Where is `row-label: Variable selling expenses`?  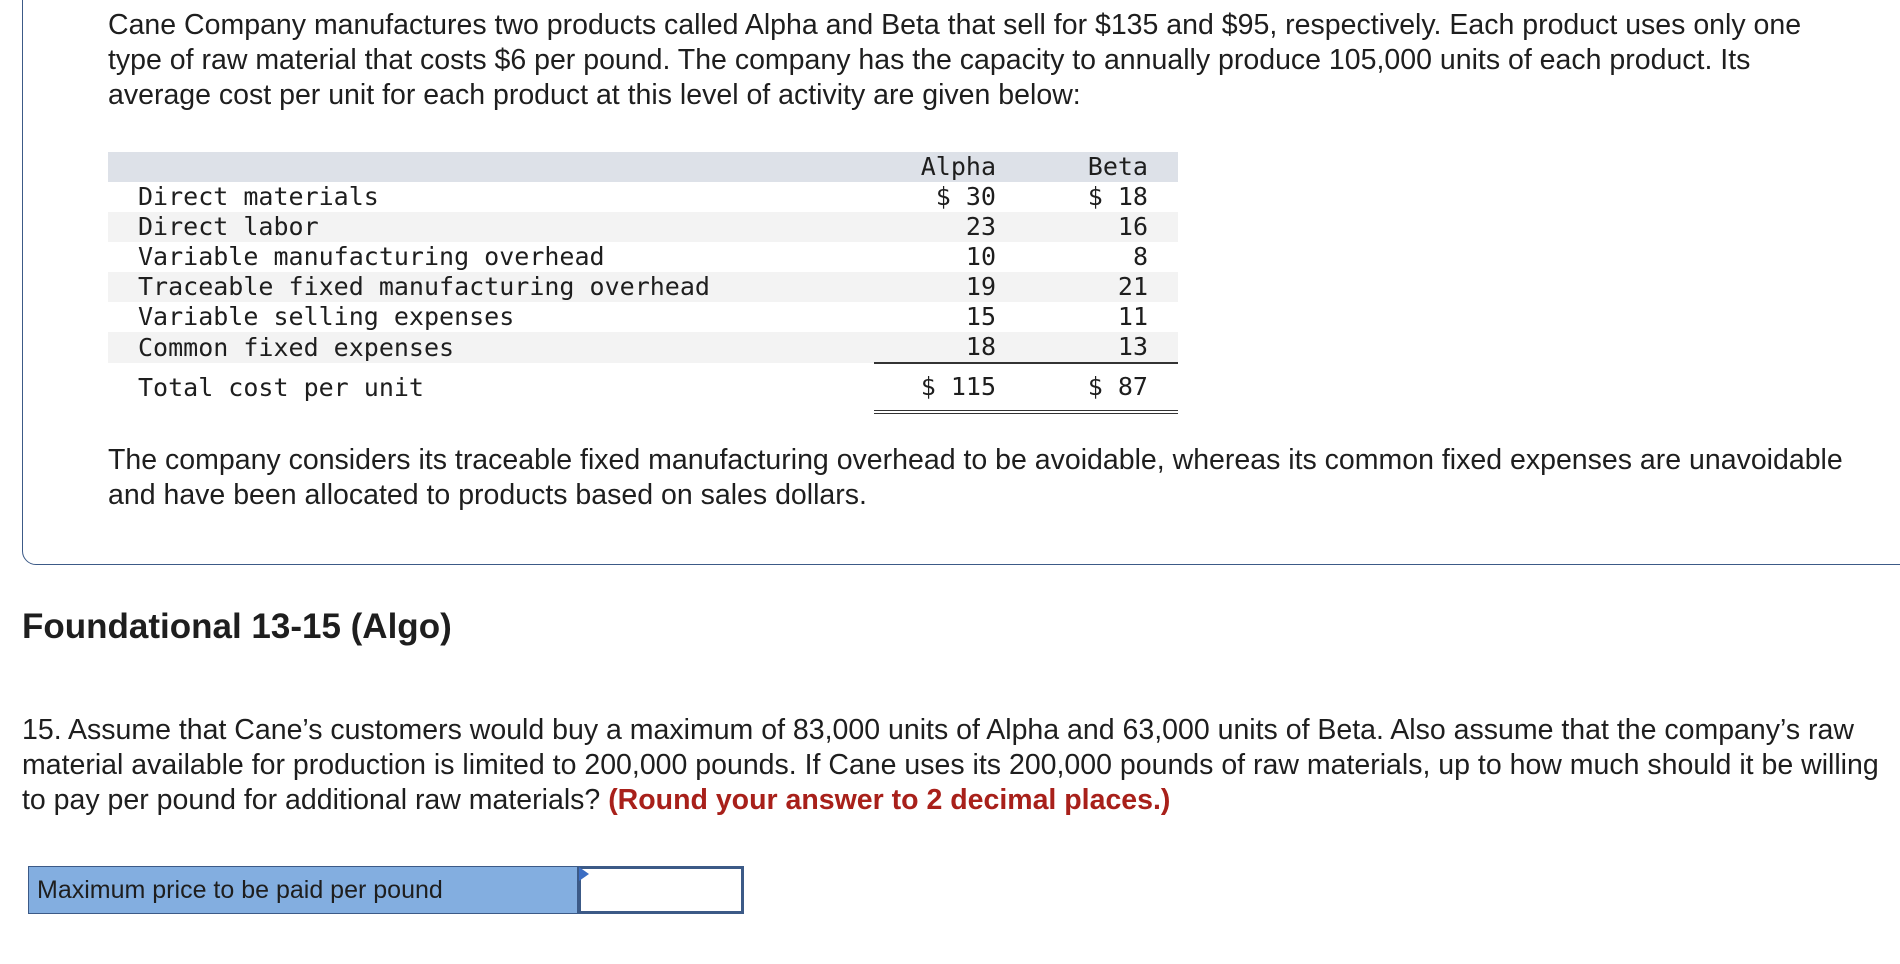 row-label: Variable selling expenses is located at coordinates (326, 316).